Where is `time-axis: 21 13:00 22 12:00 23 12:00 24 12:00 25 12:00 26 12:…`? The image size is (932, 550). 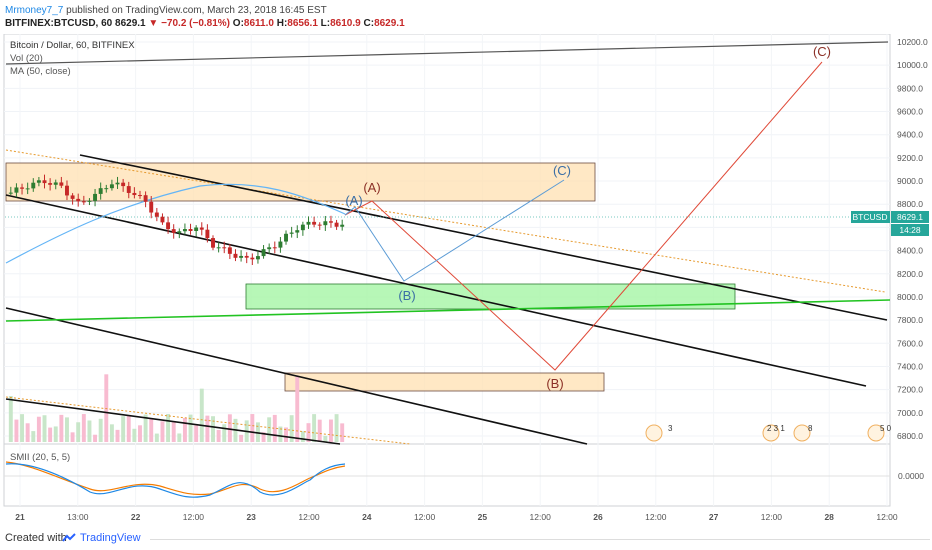 time-axis: 21 13:00 22 12:00 23 12:00 24 12:00 25 12:00 26 12:… is located at coordinates (456, 517).